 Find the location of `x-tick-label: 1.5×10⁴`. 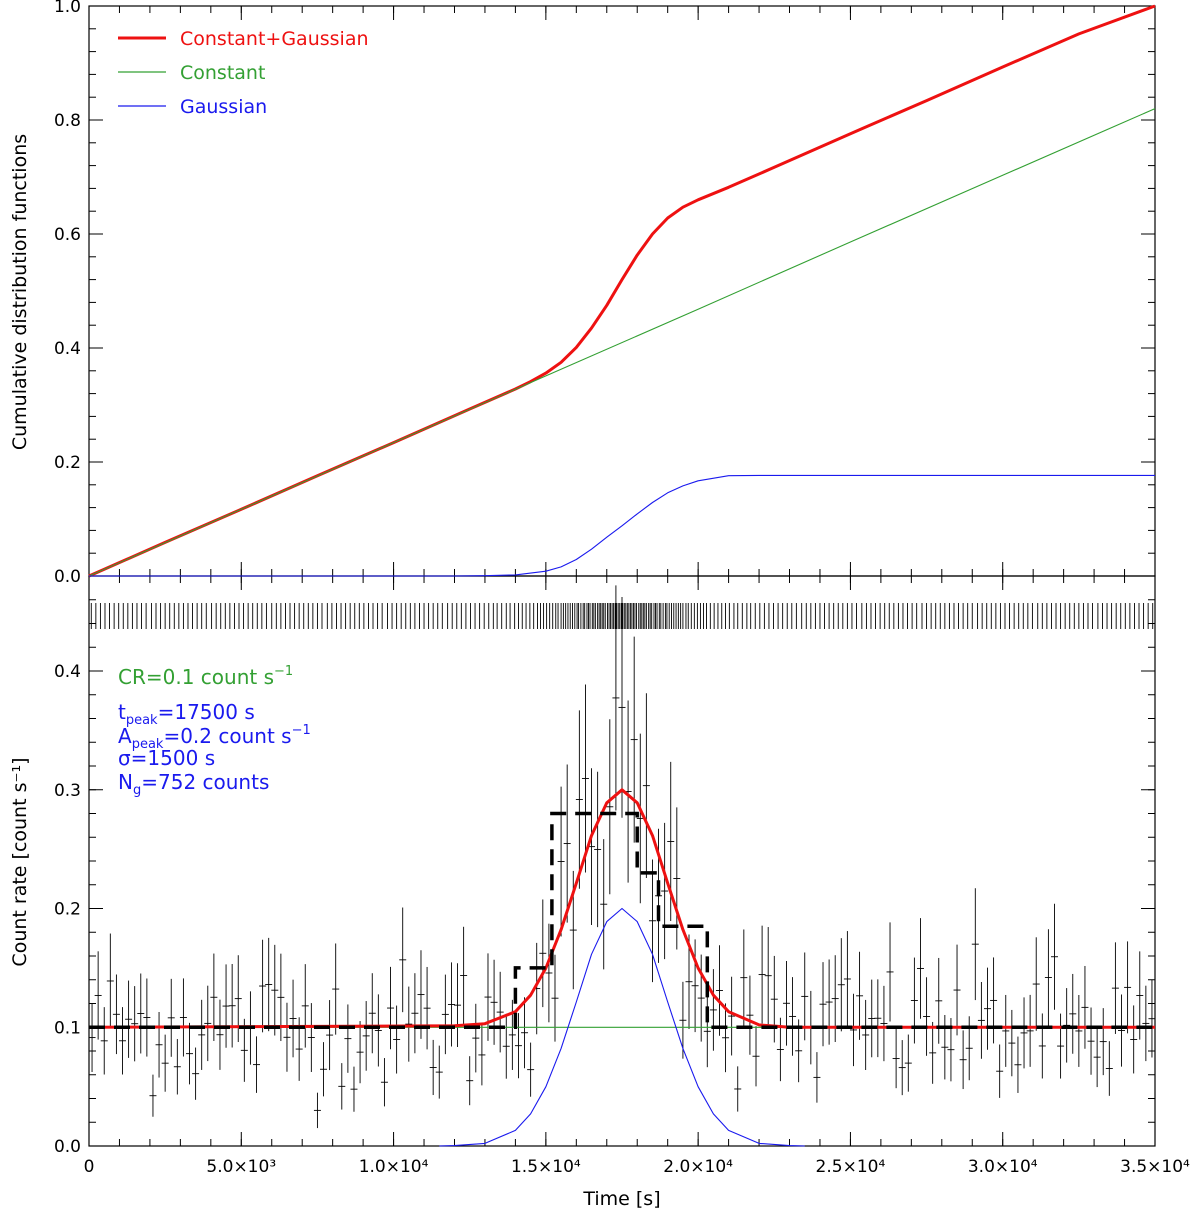

x-tick-label: 1.5×10⁴ is located at coordinates (546, 1167).